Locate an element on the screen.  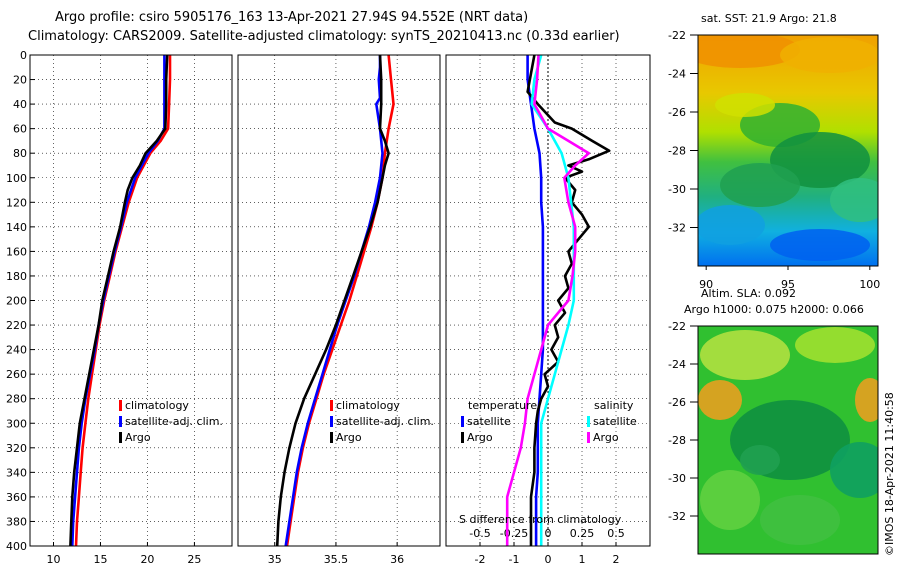
y-tick-label: 320 is located at coordinates (16, 448).